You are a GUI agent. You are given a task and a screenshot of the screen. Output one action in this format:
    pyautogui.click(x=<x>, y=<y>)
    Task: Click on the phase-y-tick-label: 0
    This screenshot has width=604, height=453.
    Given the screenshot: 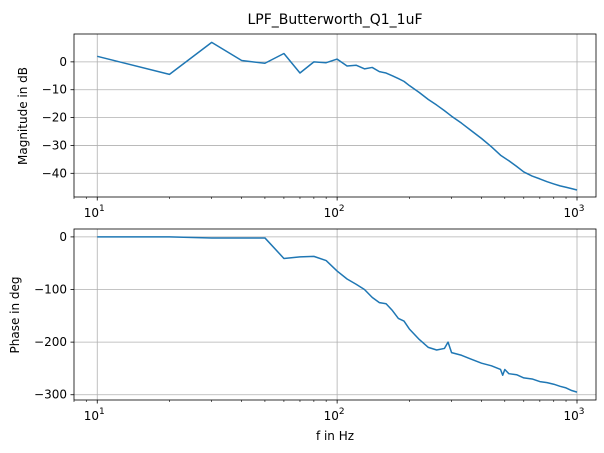 What is the action you would take?
    pyautogui.click(x=63, y=237)
    